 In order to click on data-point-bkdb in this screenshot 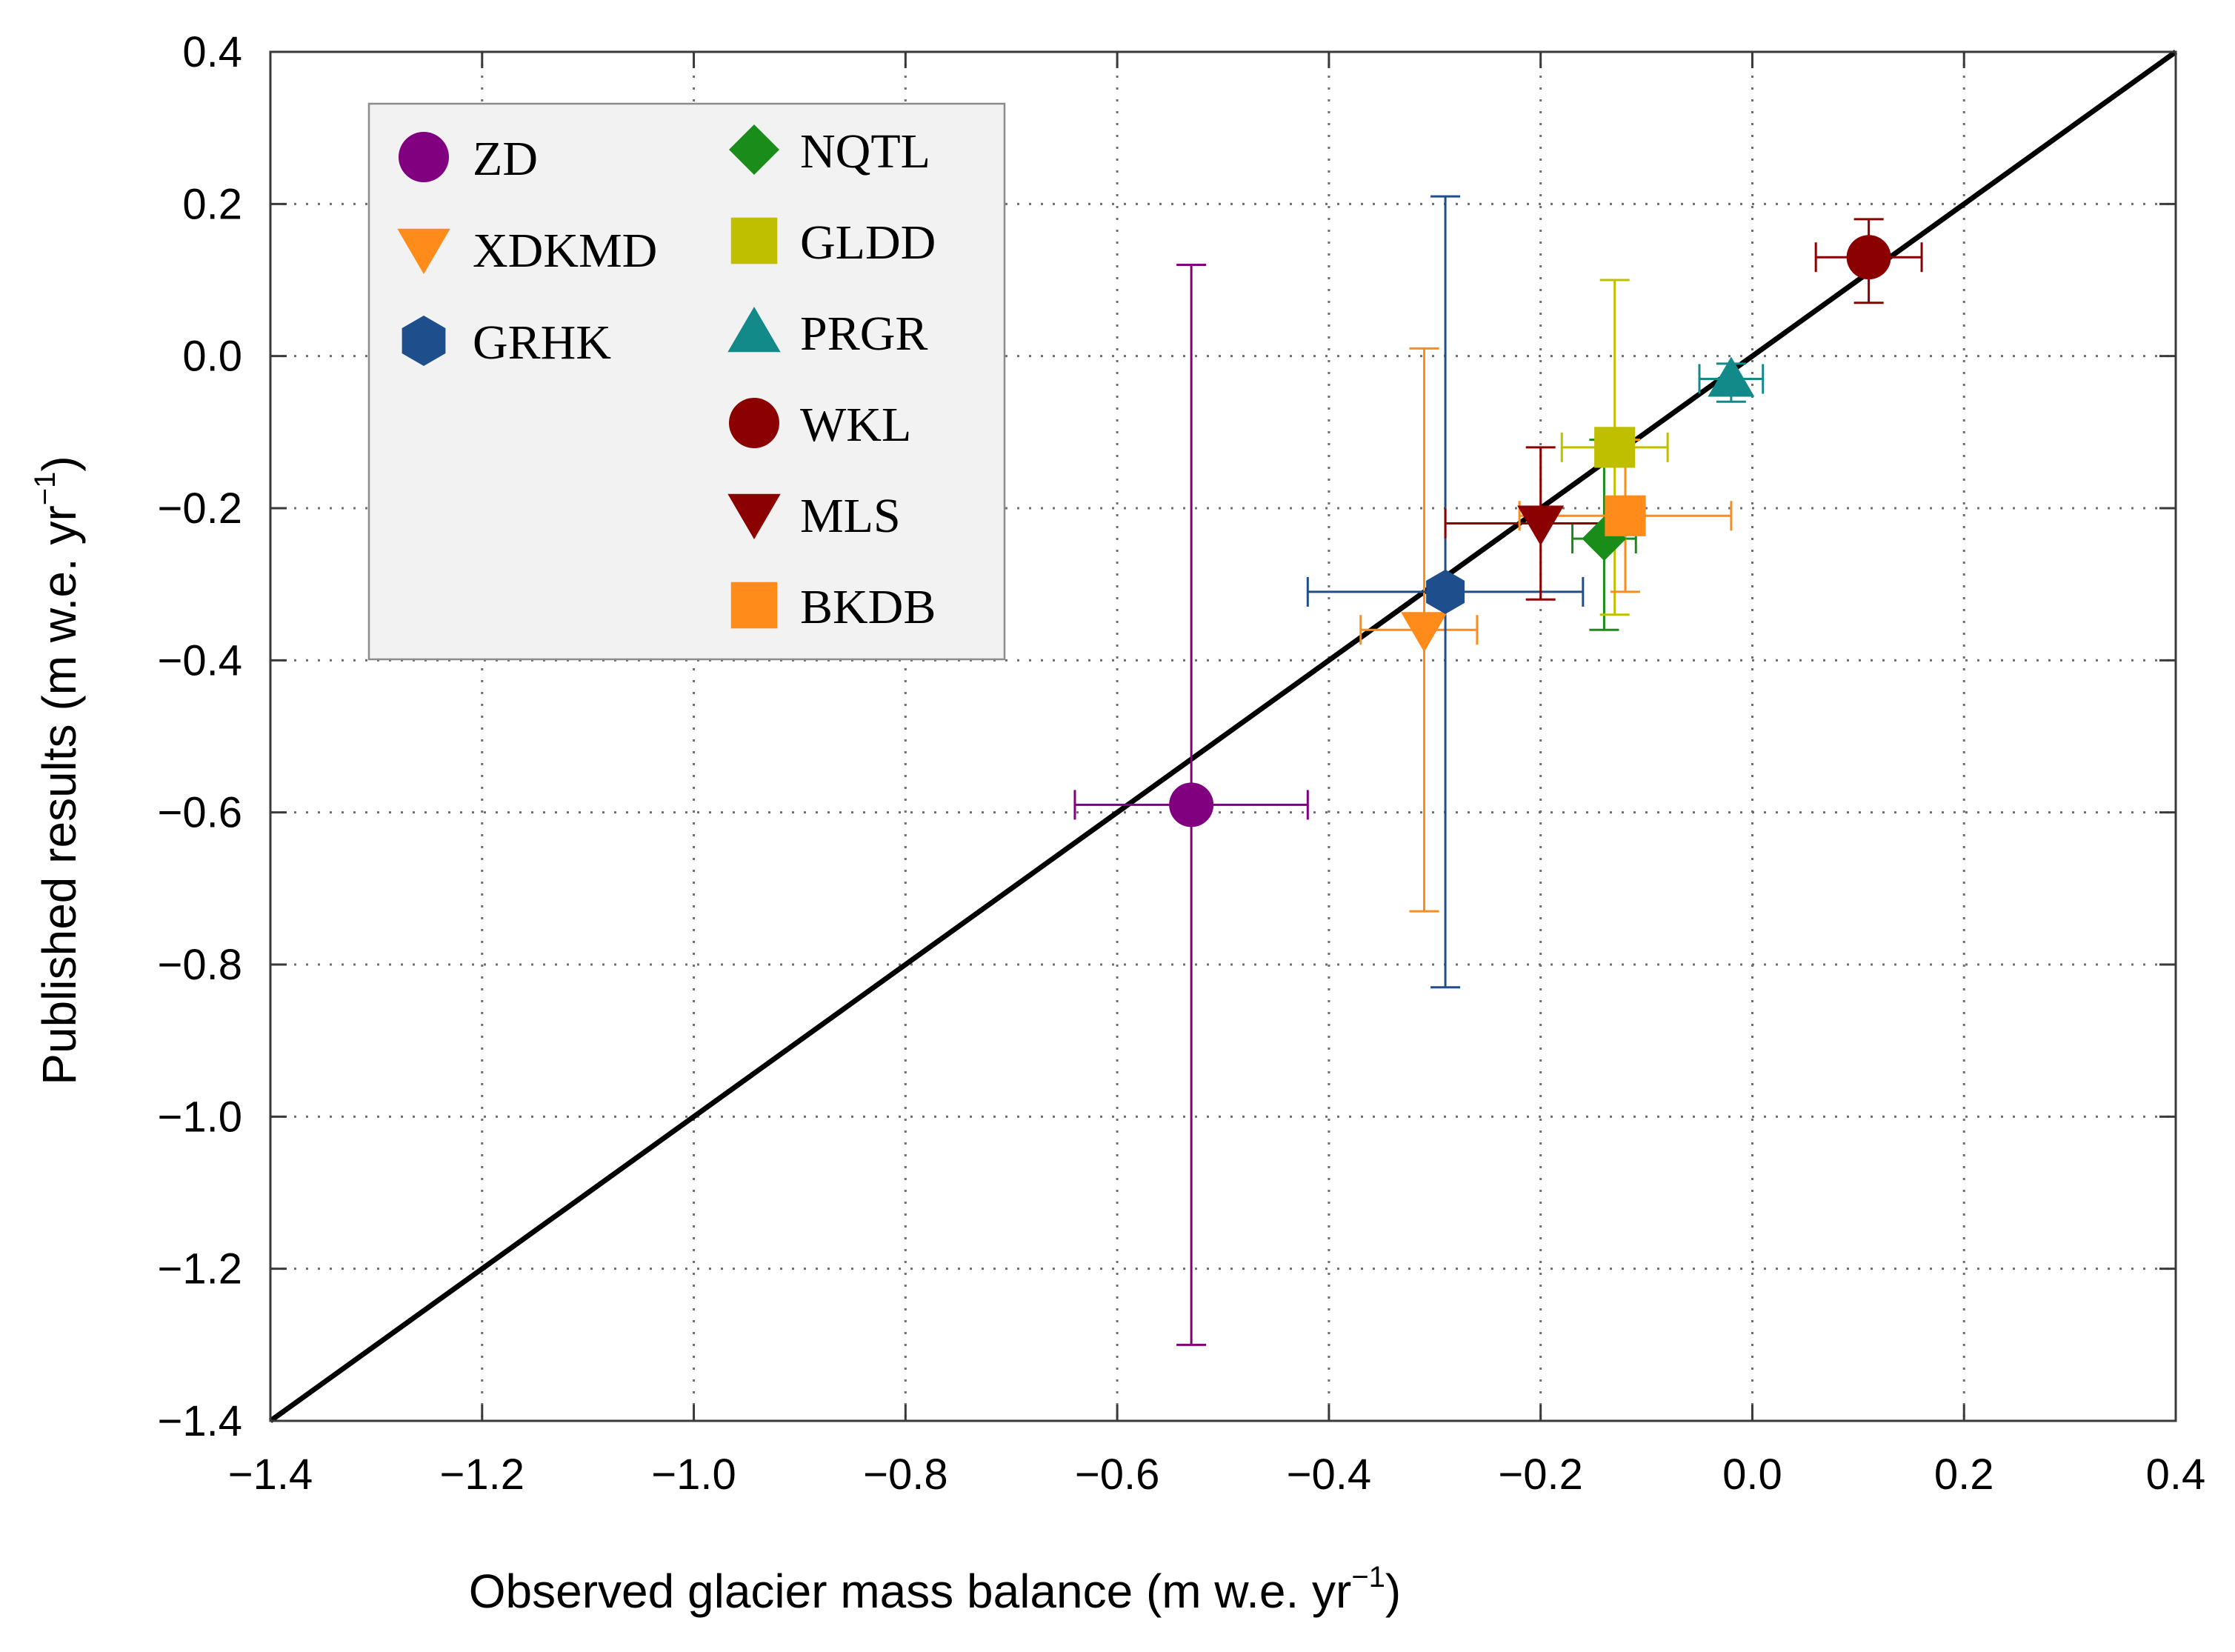, I will do `click(1625, 515)`.